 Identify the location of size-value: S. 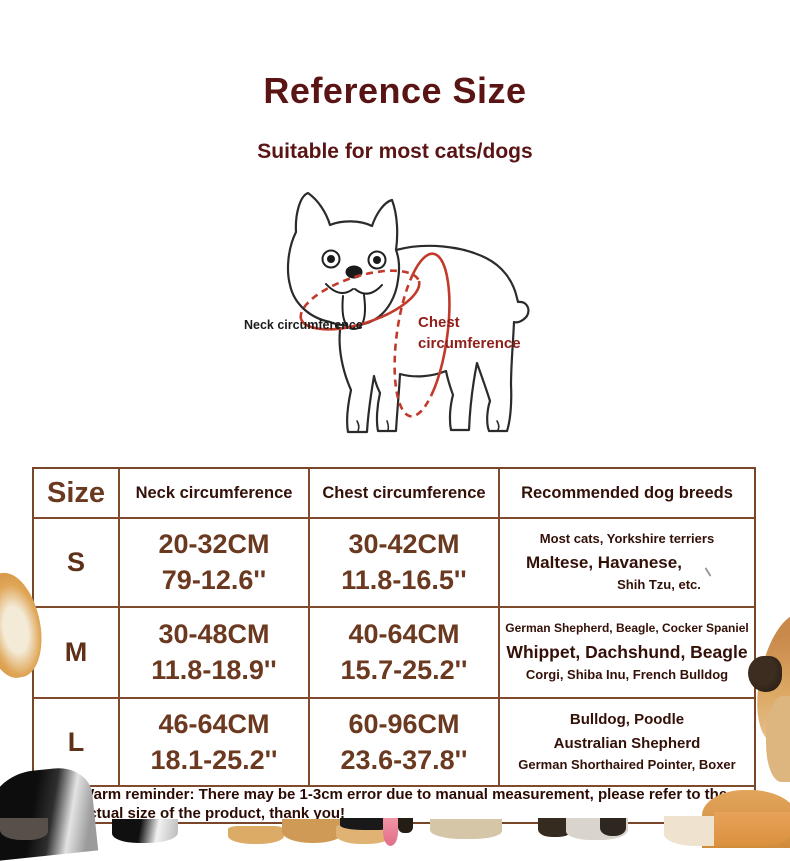
(77, 562).